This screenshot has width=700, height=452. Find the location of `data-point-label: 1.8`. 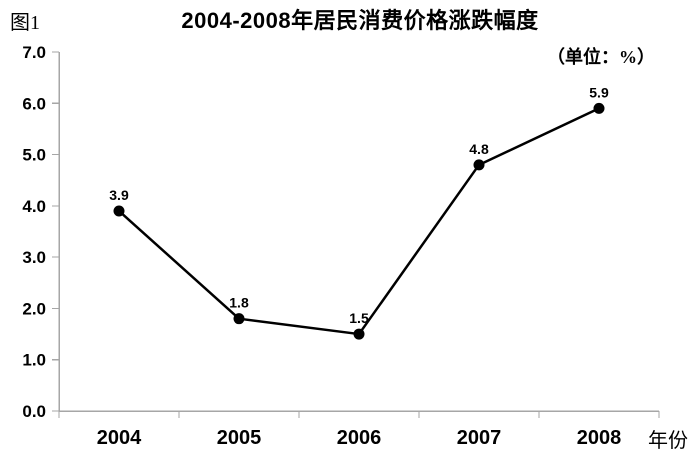

data-point-label: 1.8 is located at coordinates (239, 303).